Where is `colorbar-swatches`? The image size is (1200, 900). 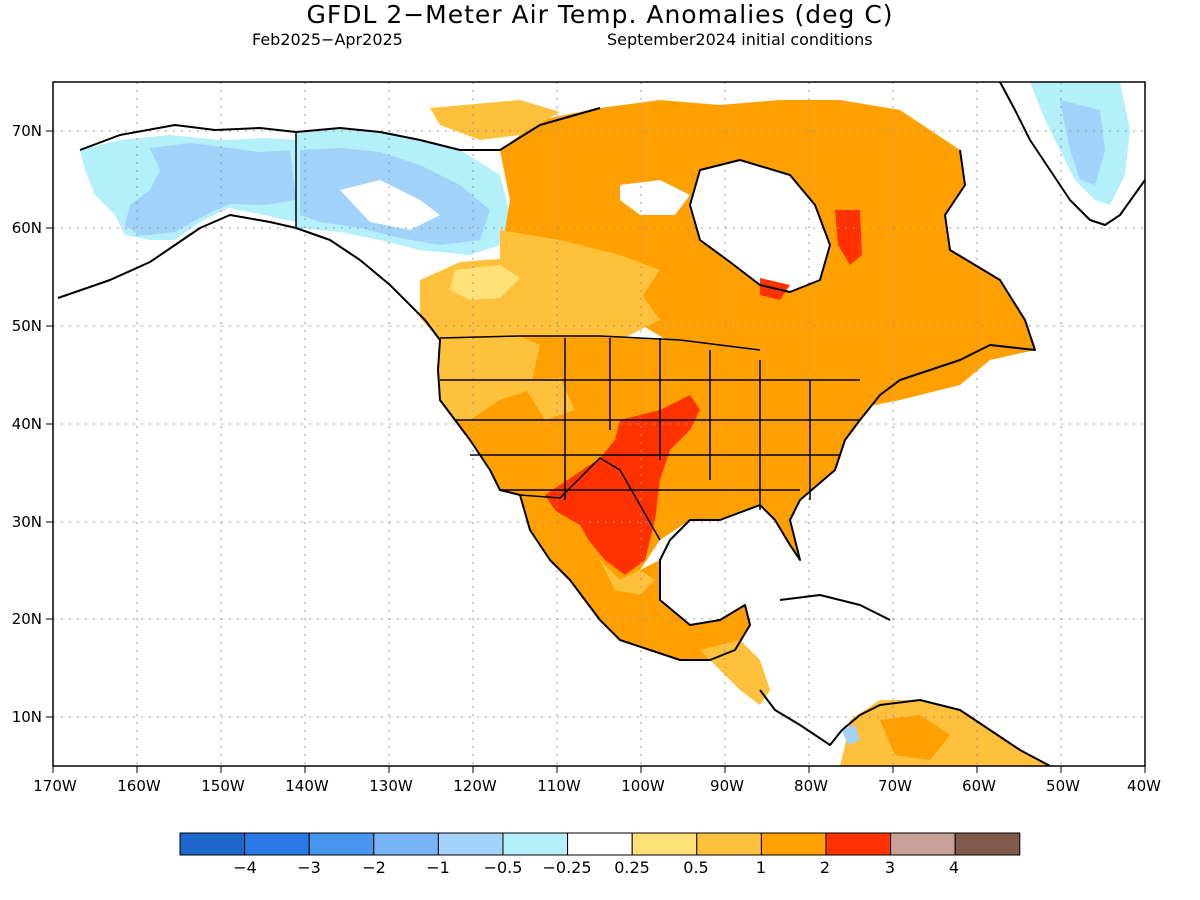 colorbar-swatches is located at coordinates (600, 844).